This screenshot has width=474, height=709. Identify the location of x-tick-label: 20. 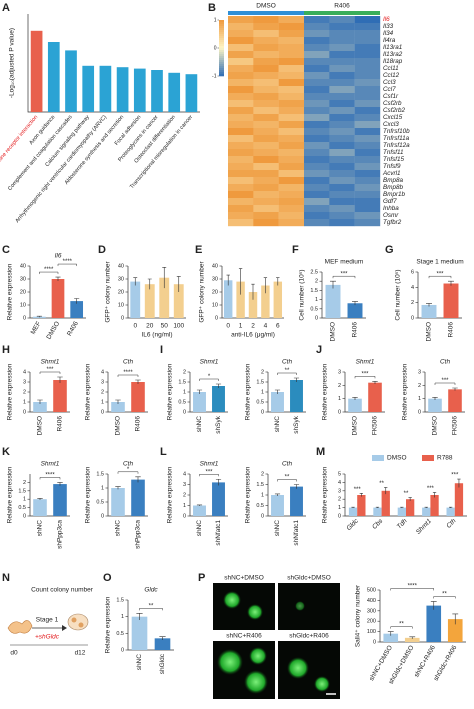
(150, 326).